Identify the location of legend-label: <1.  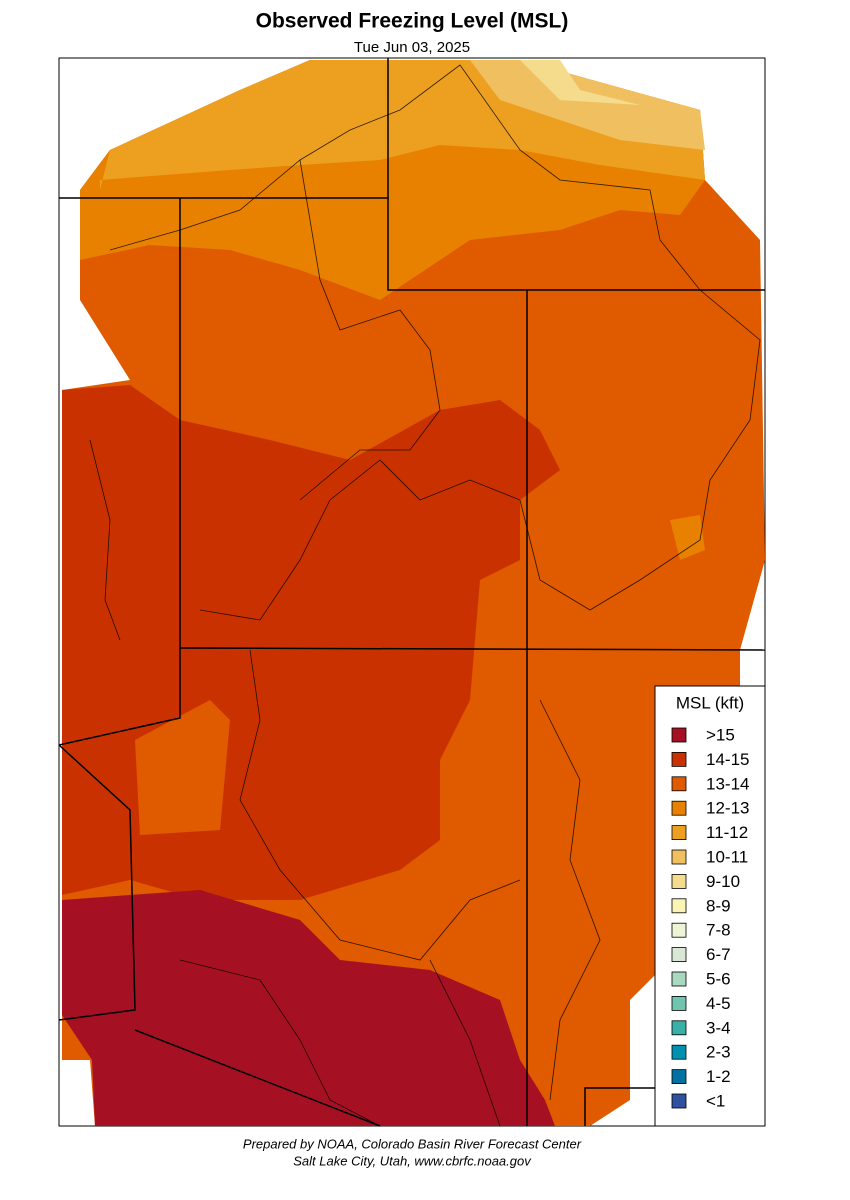
(715, 1100).